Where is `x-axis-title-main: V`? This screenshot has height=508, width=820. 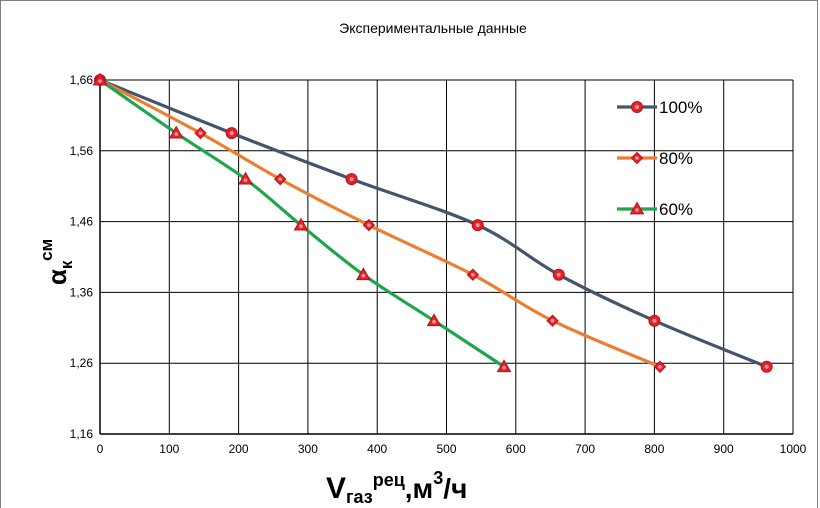
x-axis-title-main: V is located at coordinates (336, 488).